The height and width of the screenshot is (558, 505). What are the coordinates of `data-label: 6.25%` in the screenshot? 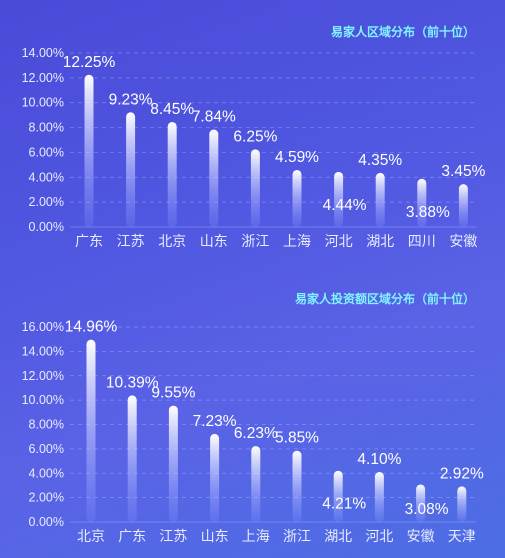 It's located at (255, 136).